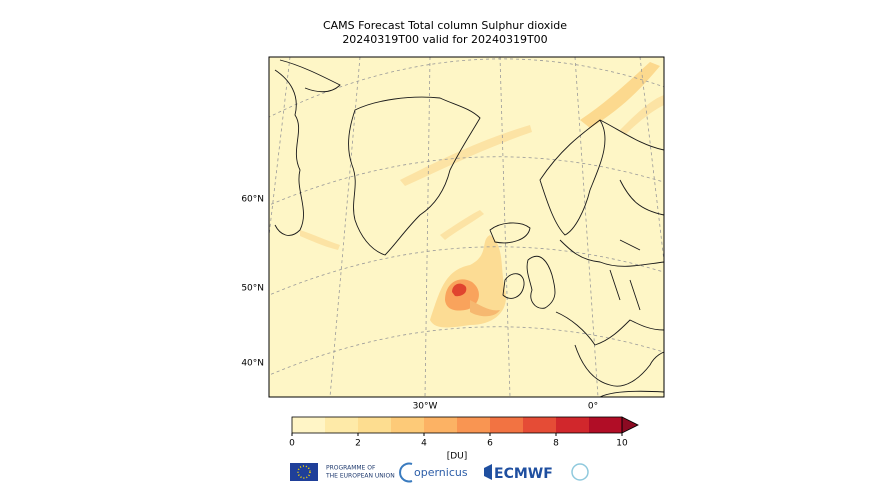  I want to click on lon-label: 0°, so click(593, 407).